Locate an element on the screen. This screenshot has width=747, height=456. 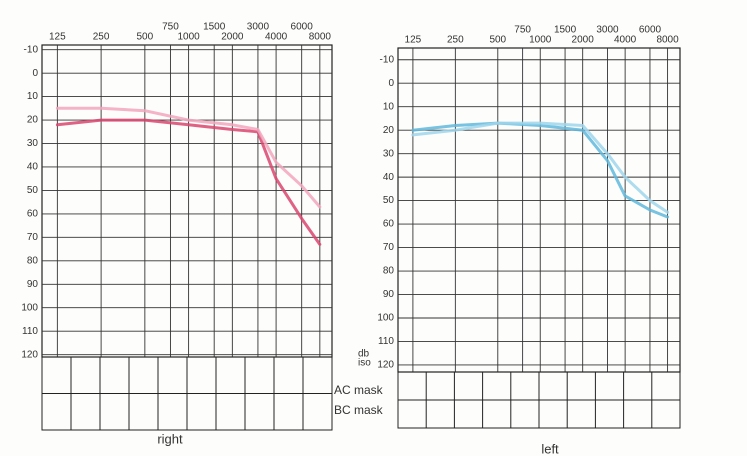
chart-caption: right is located at coordinates (170, 438).